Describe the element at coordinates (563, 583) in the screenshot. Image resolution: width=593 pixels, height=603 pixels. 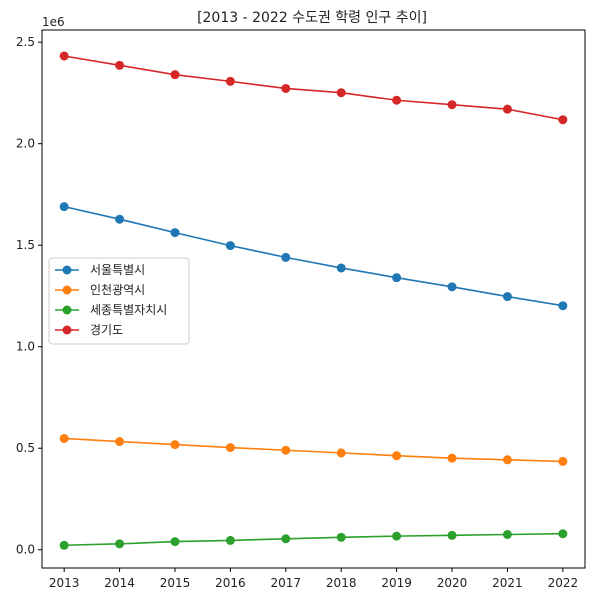
I see `x-tick-label: 2022` at that location.